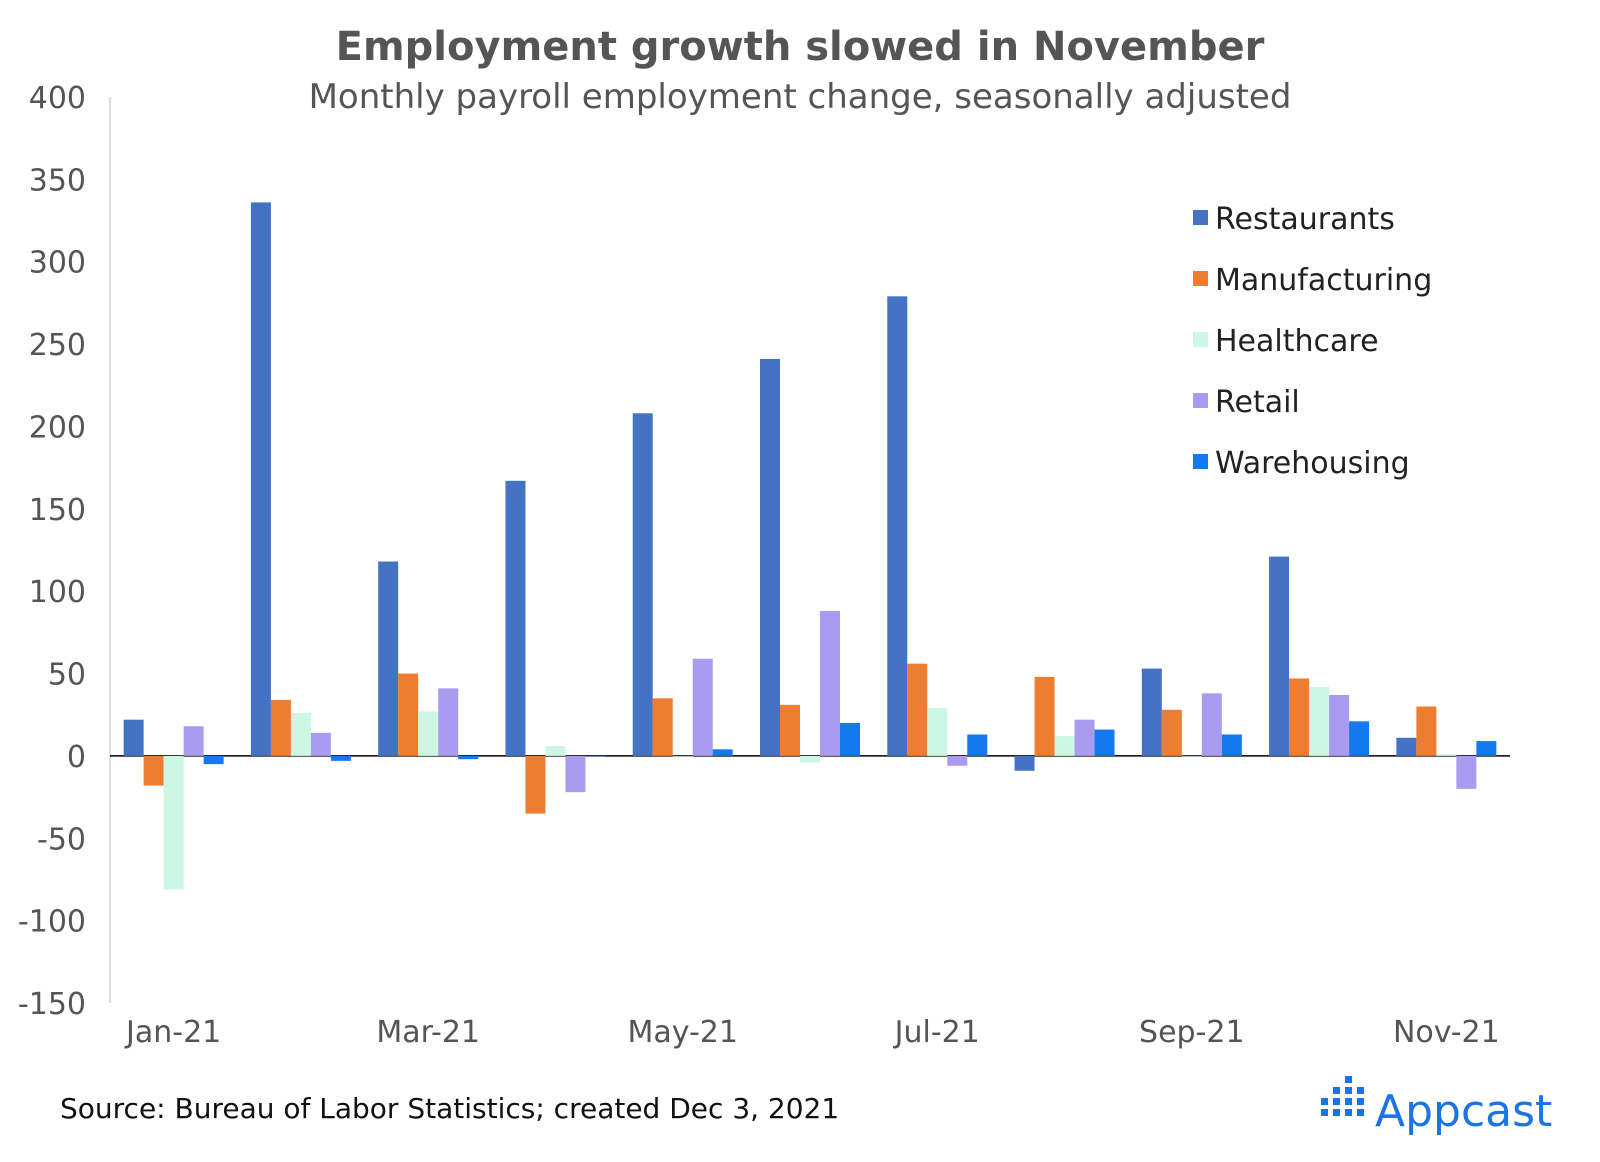 This screenshot has width=1600, height=1162. What do you see at coordinates (428, 1032) in the screenshot?
I see `x-tick-label: Mar-21` at bounding box center [428, 1032].